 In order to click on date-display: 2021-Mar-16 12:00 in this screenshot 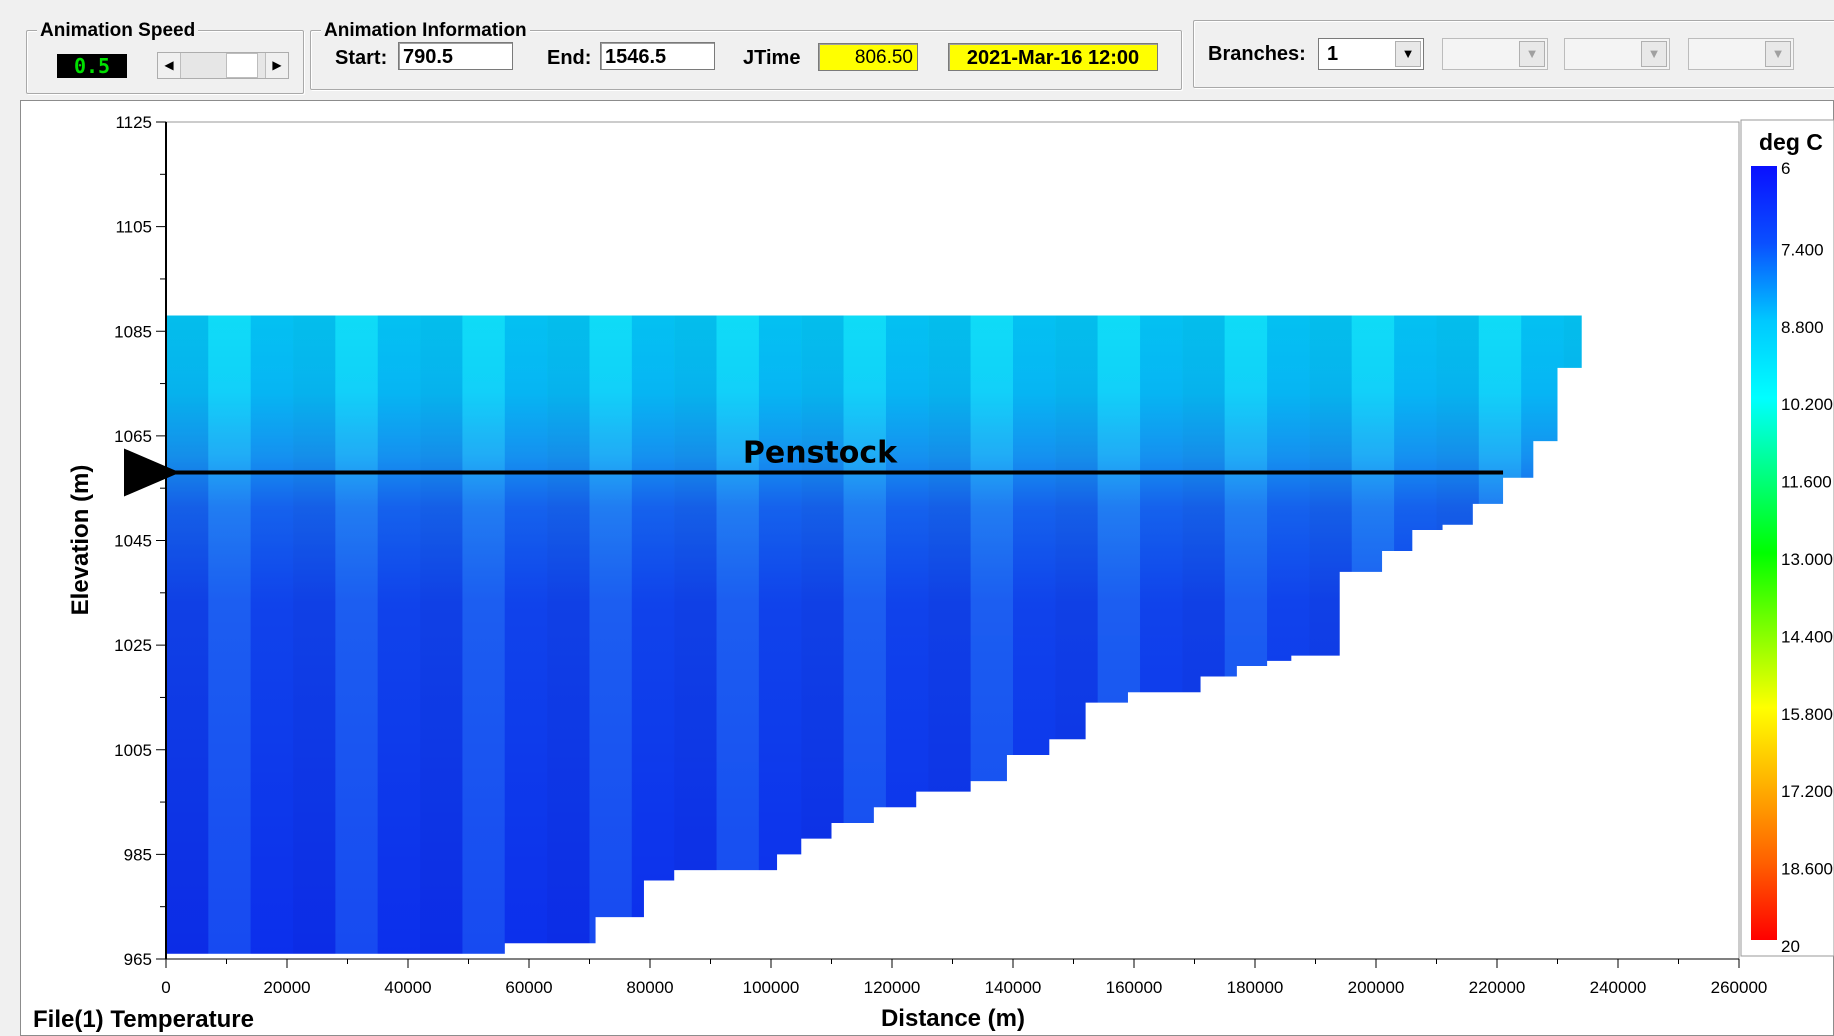, I will do `click(1053, 57)`.